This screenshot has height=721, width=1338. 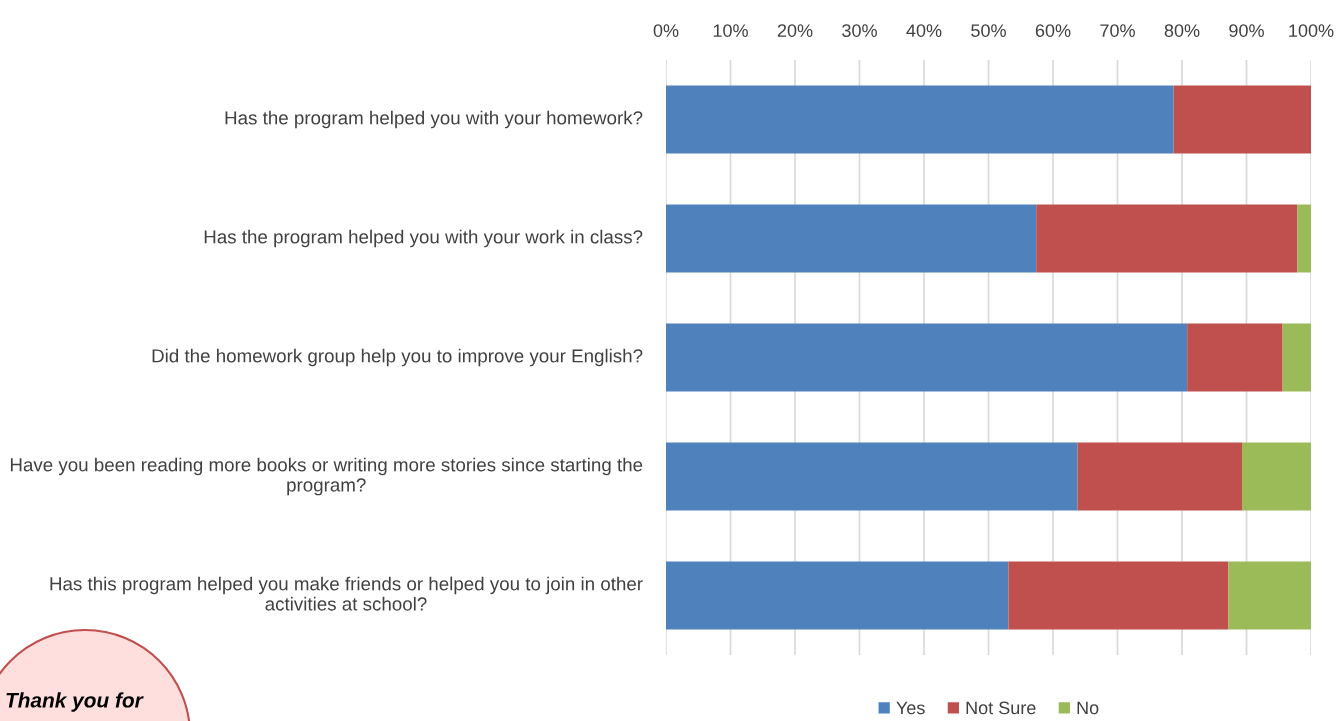 What do you see at coordinates (795, 30) in the screenshot?
I see `x-tick-label: 20%` at bounding box center [795, 30].